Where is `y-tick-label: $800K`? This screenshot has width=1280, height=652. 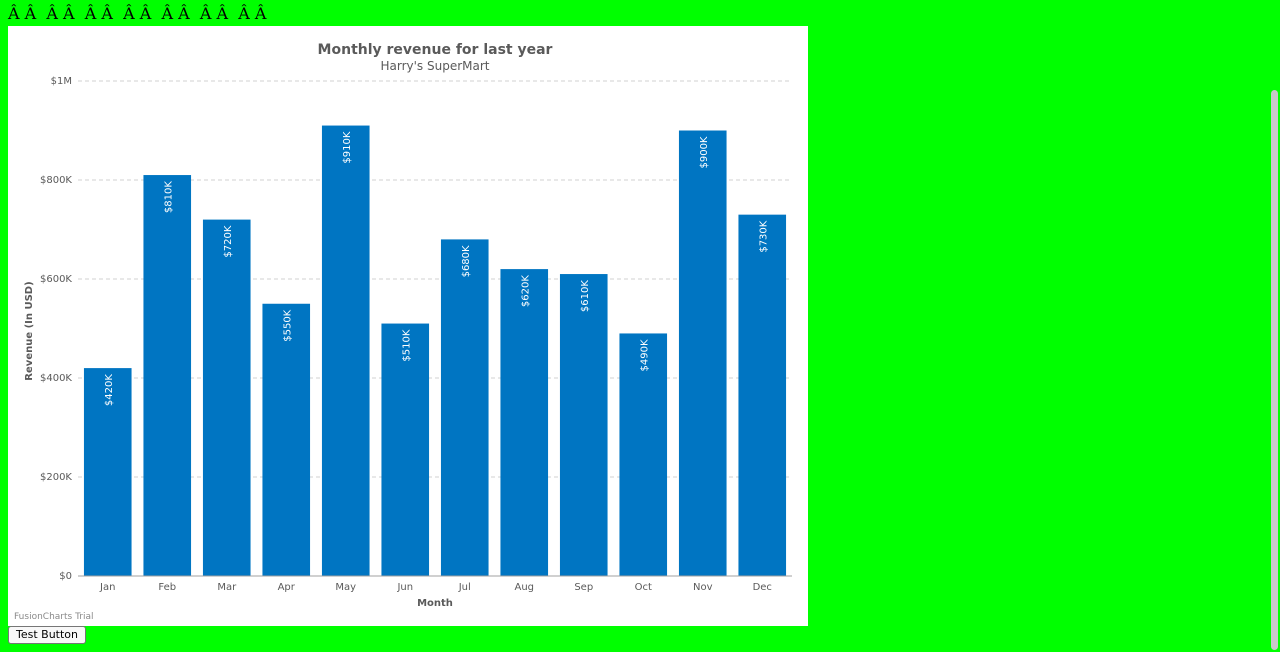
y-tick-label: $800K is located at coordinates (56, 180).